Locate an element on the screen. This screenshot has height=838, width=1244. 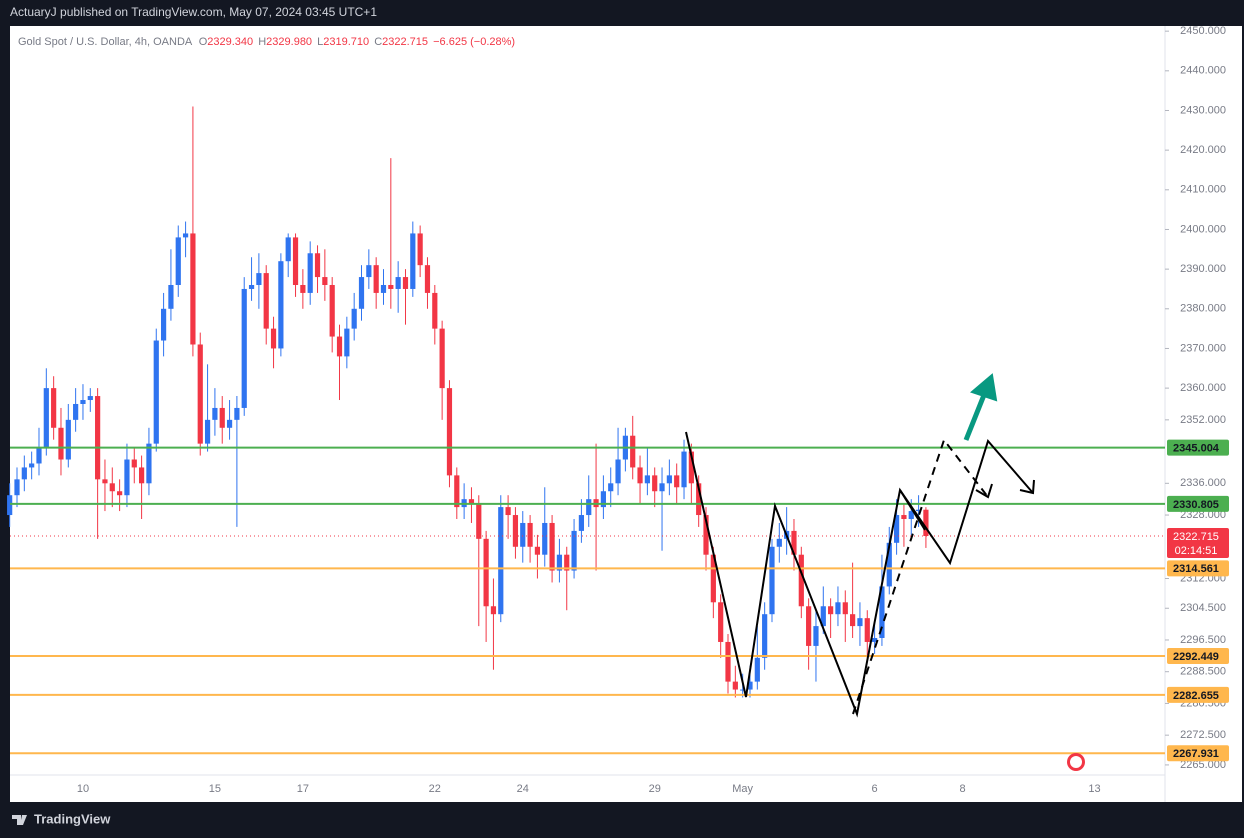
legend-value: 2322.715 is located at coordinates (405, 42).